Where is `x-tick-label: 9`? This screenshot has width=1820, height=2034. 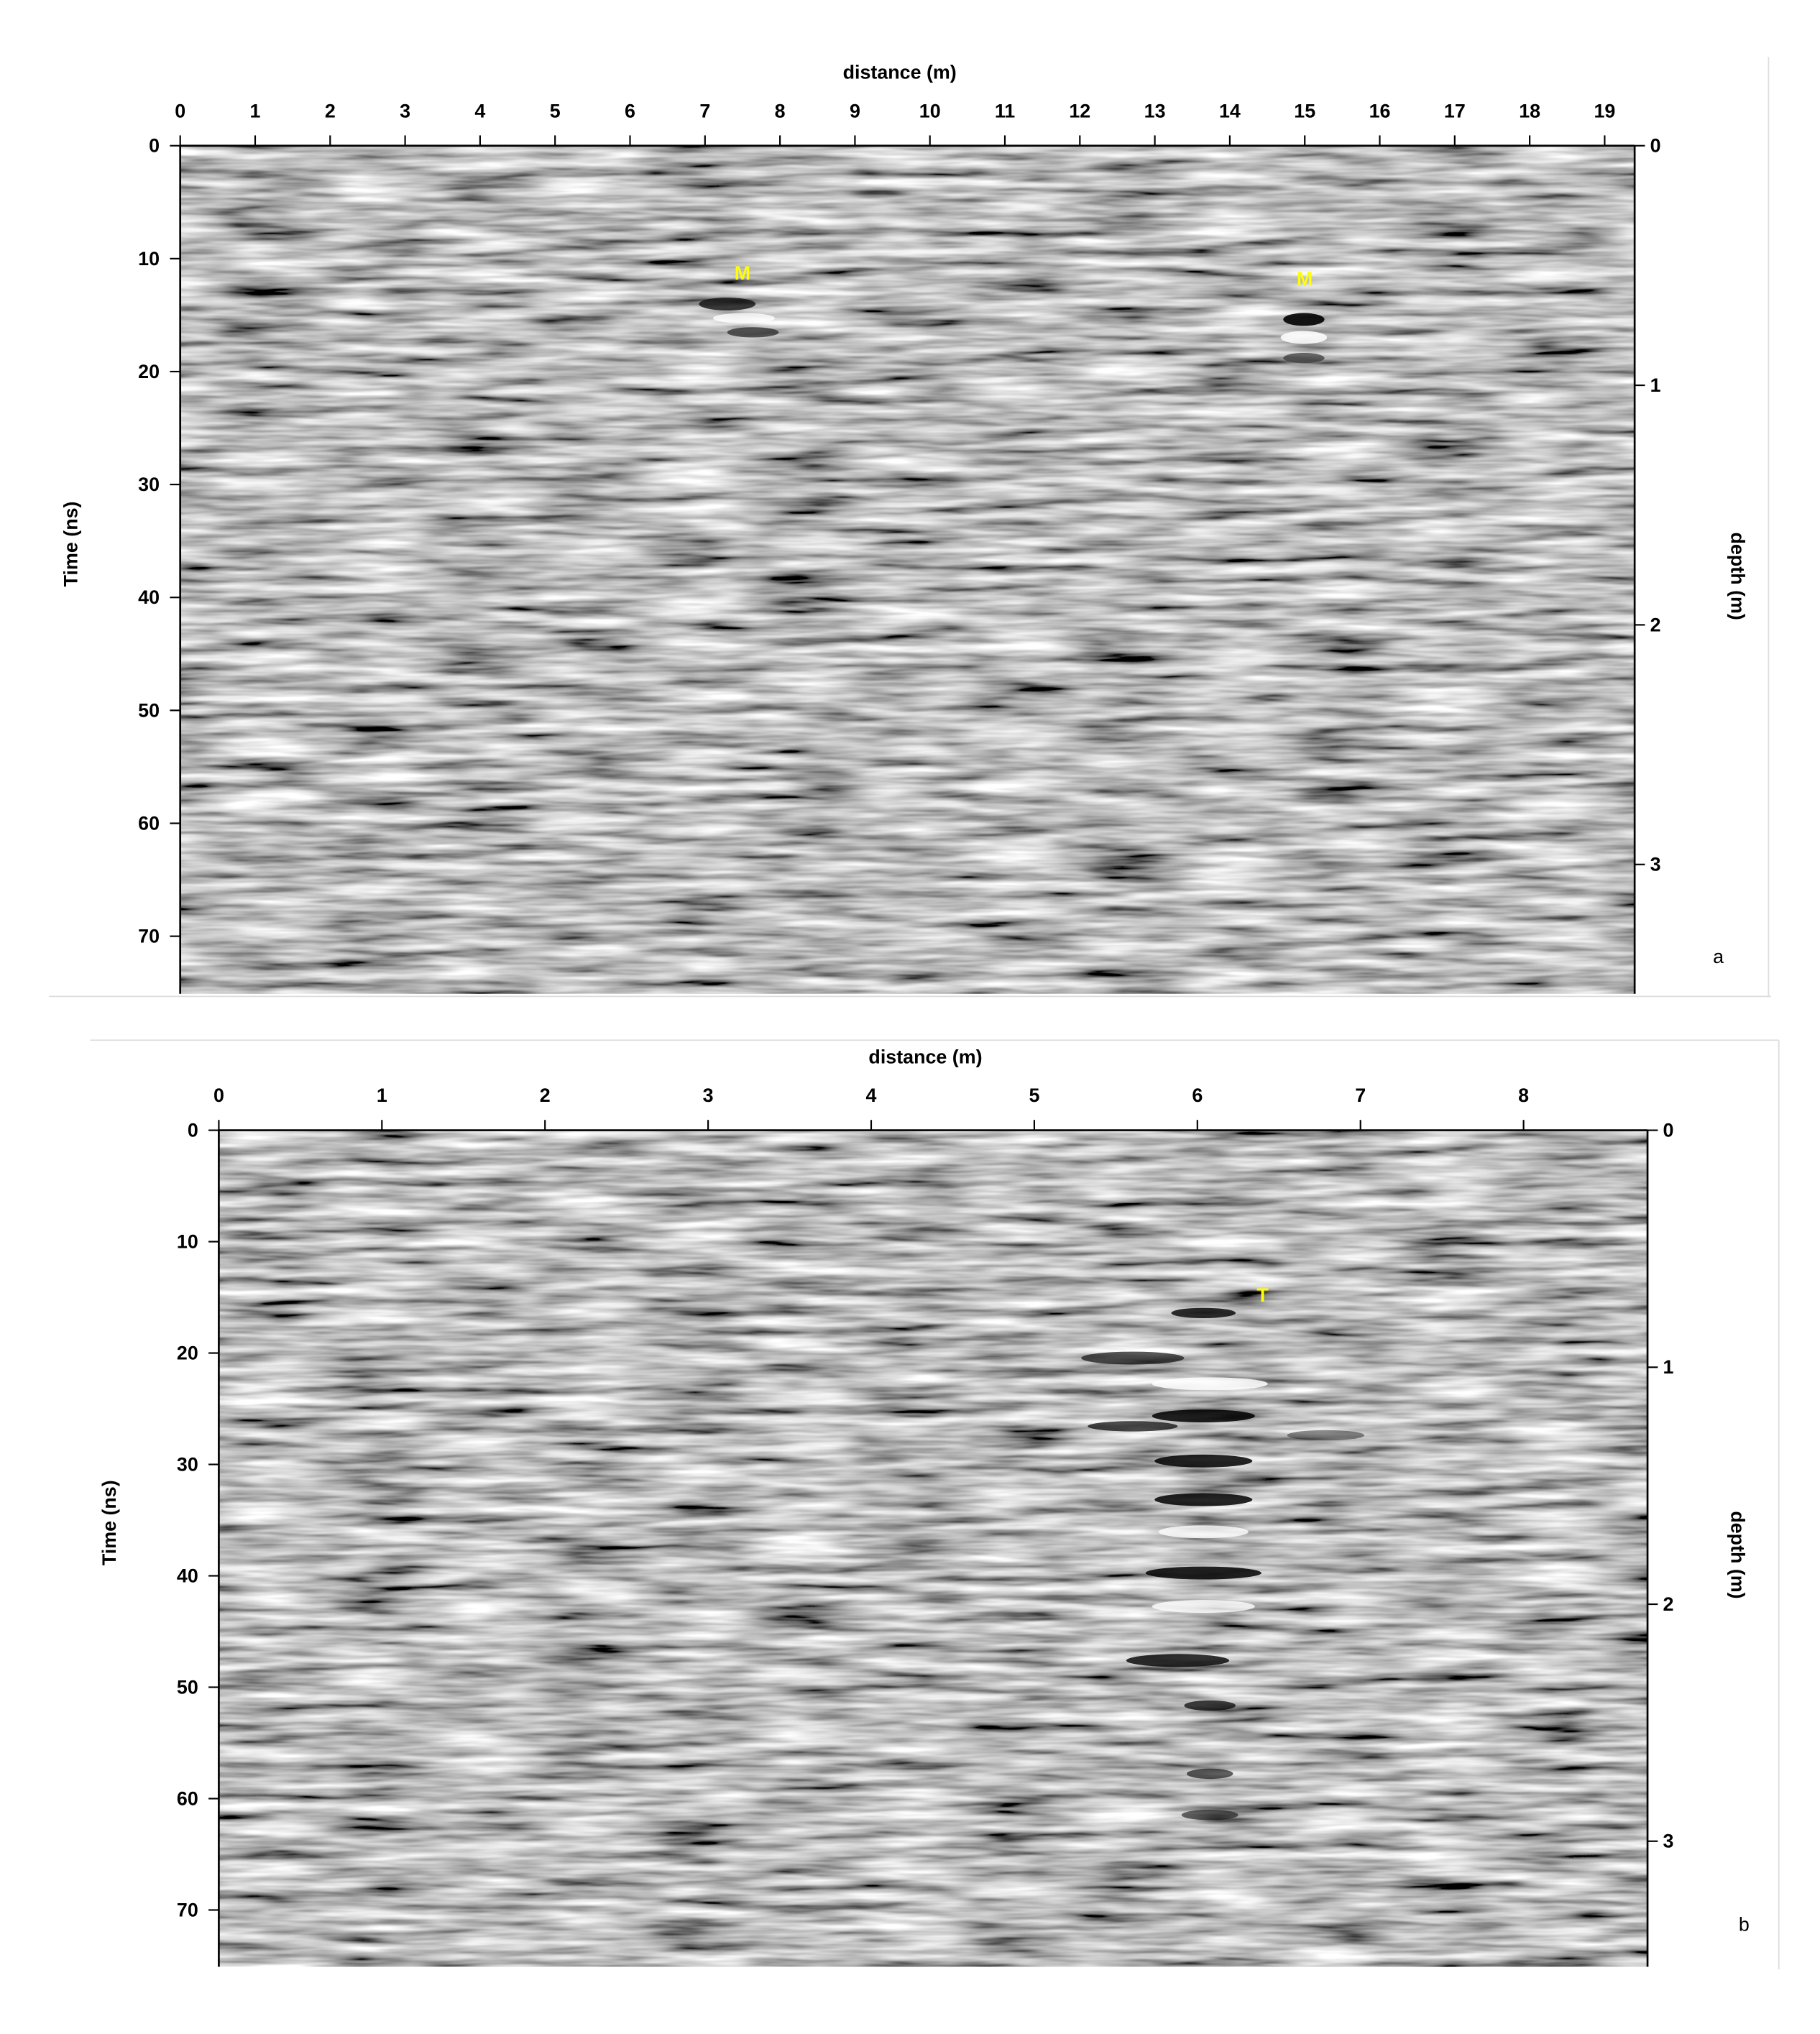 x-tick-label: 9 is located at coordinates (855, 110).